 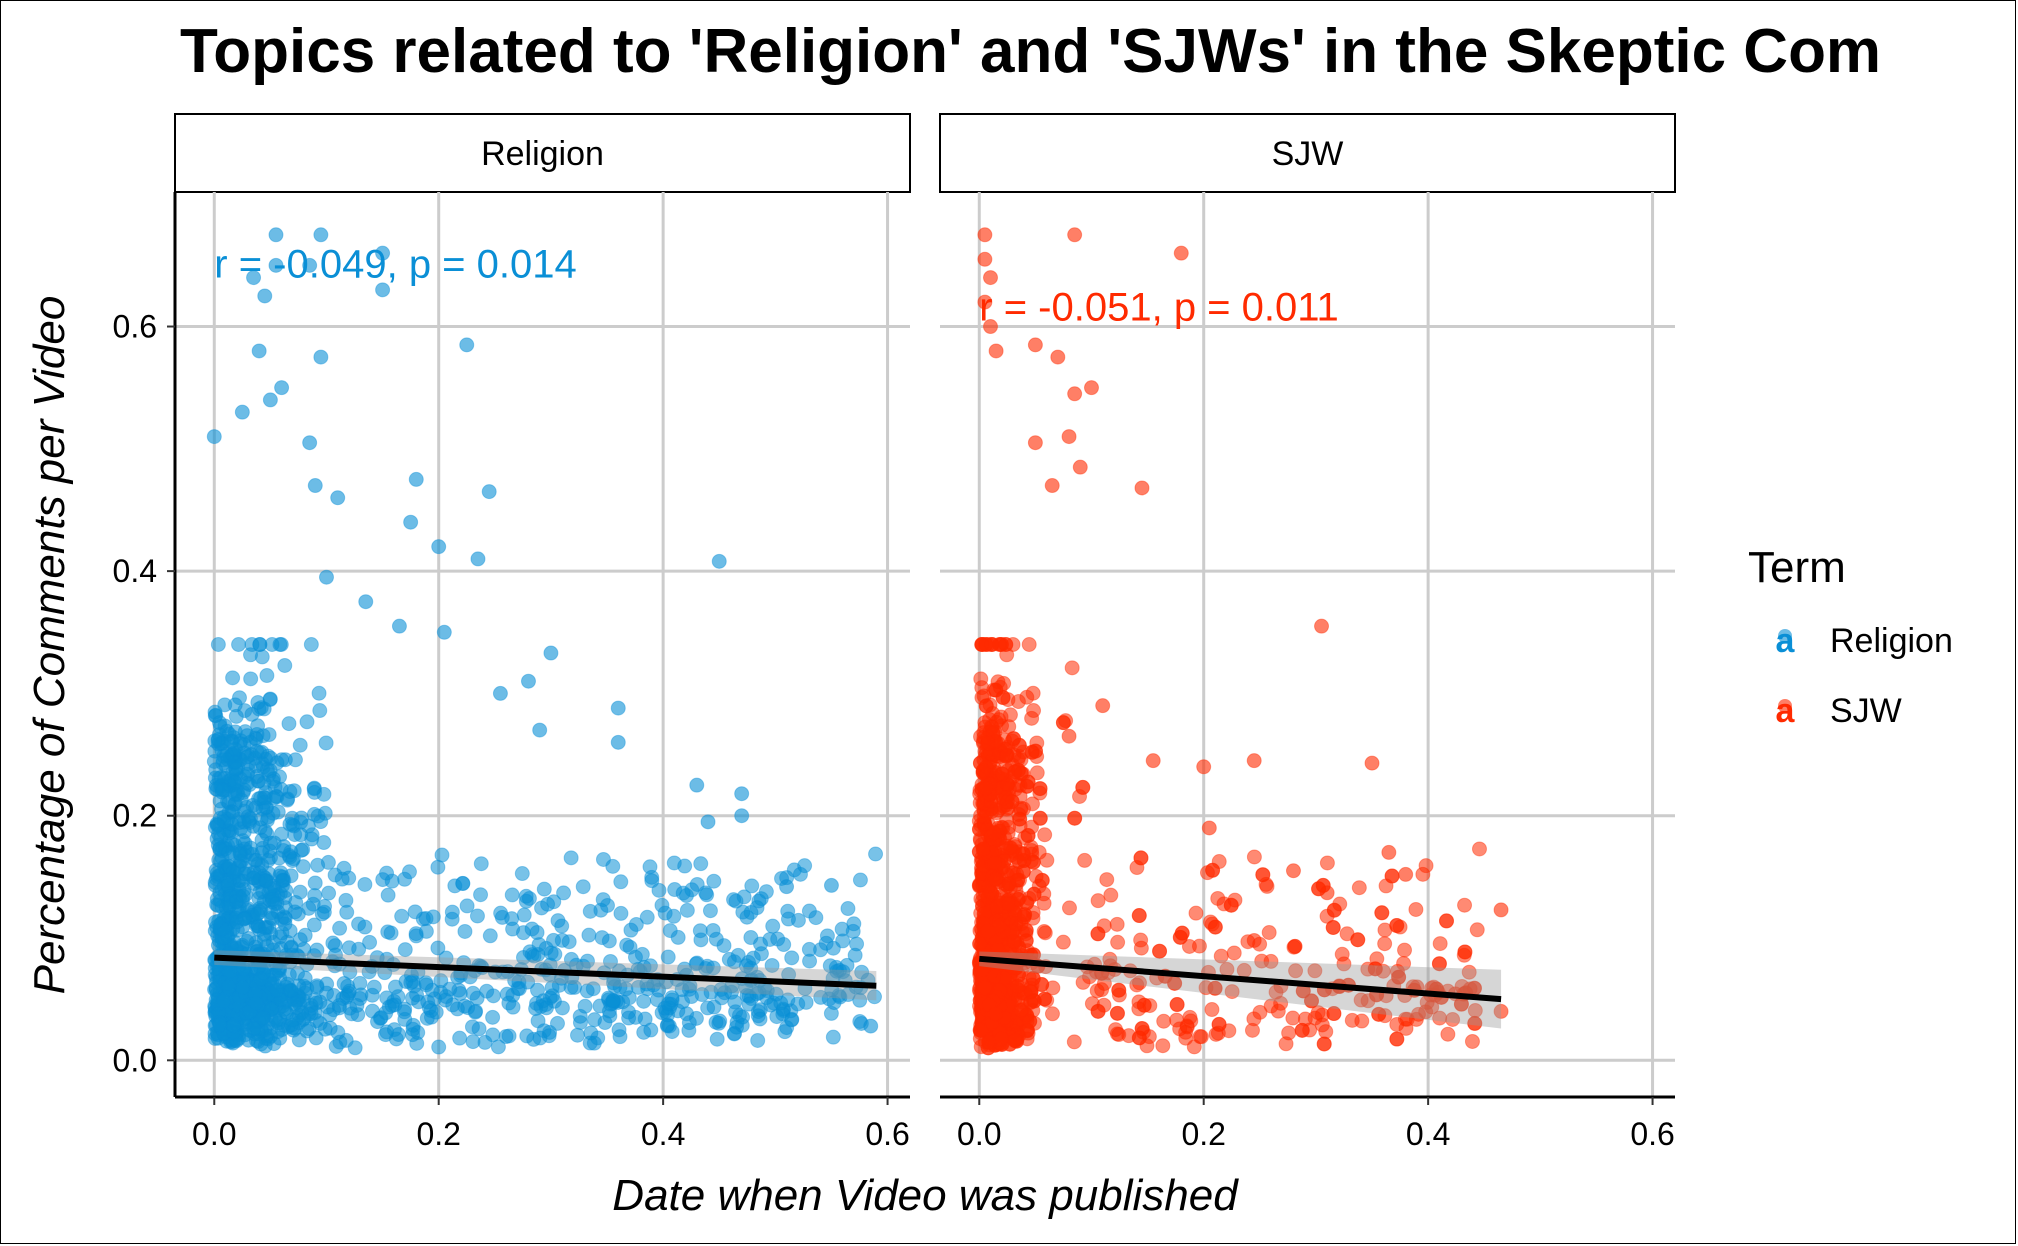 I want to click on x-tick-label: 0.4, so click(x=1428, y=1134).